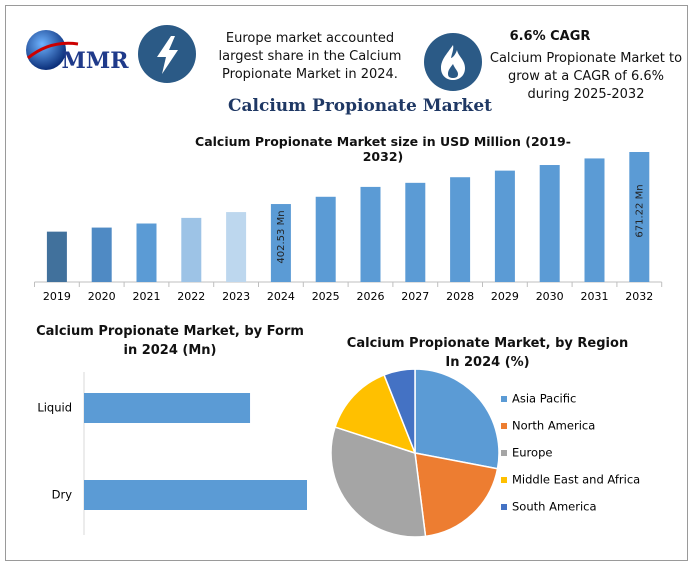 Image resolution: width=693 pixels, height=566 pixels. I want to click on value-label: 402.53 Mn, so click(281, 236).